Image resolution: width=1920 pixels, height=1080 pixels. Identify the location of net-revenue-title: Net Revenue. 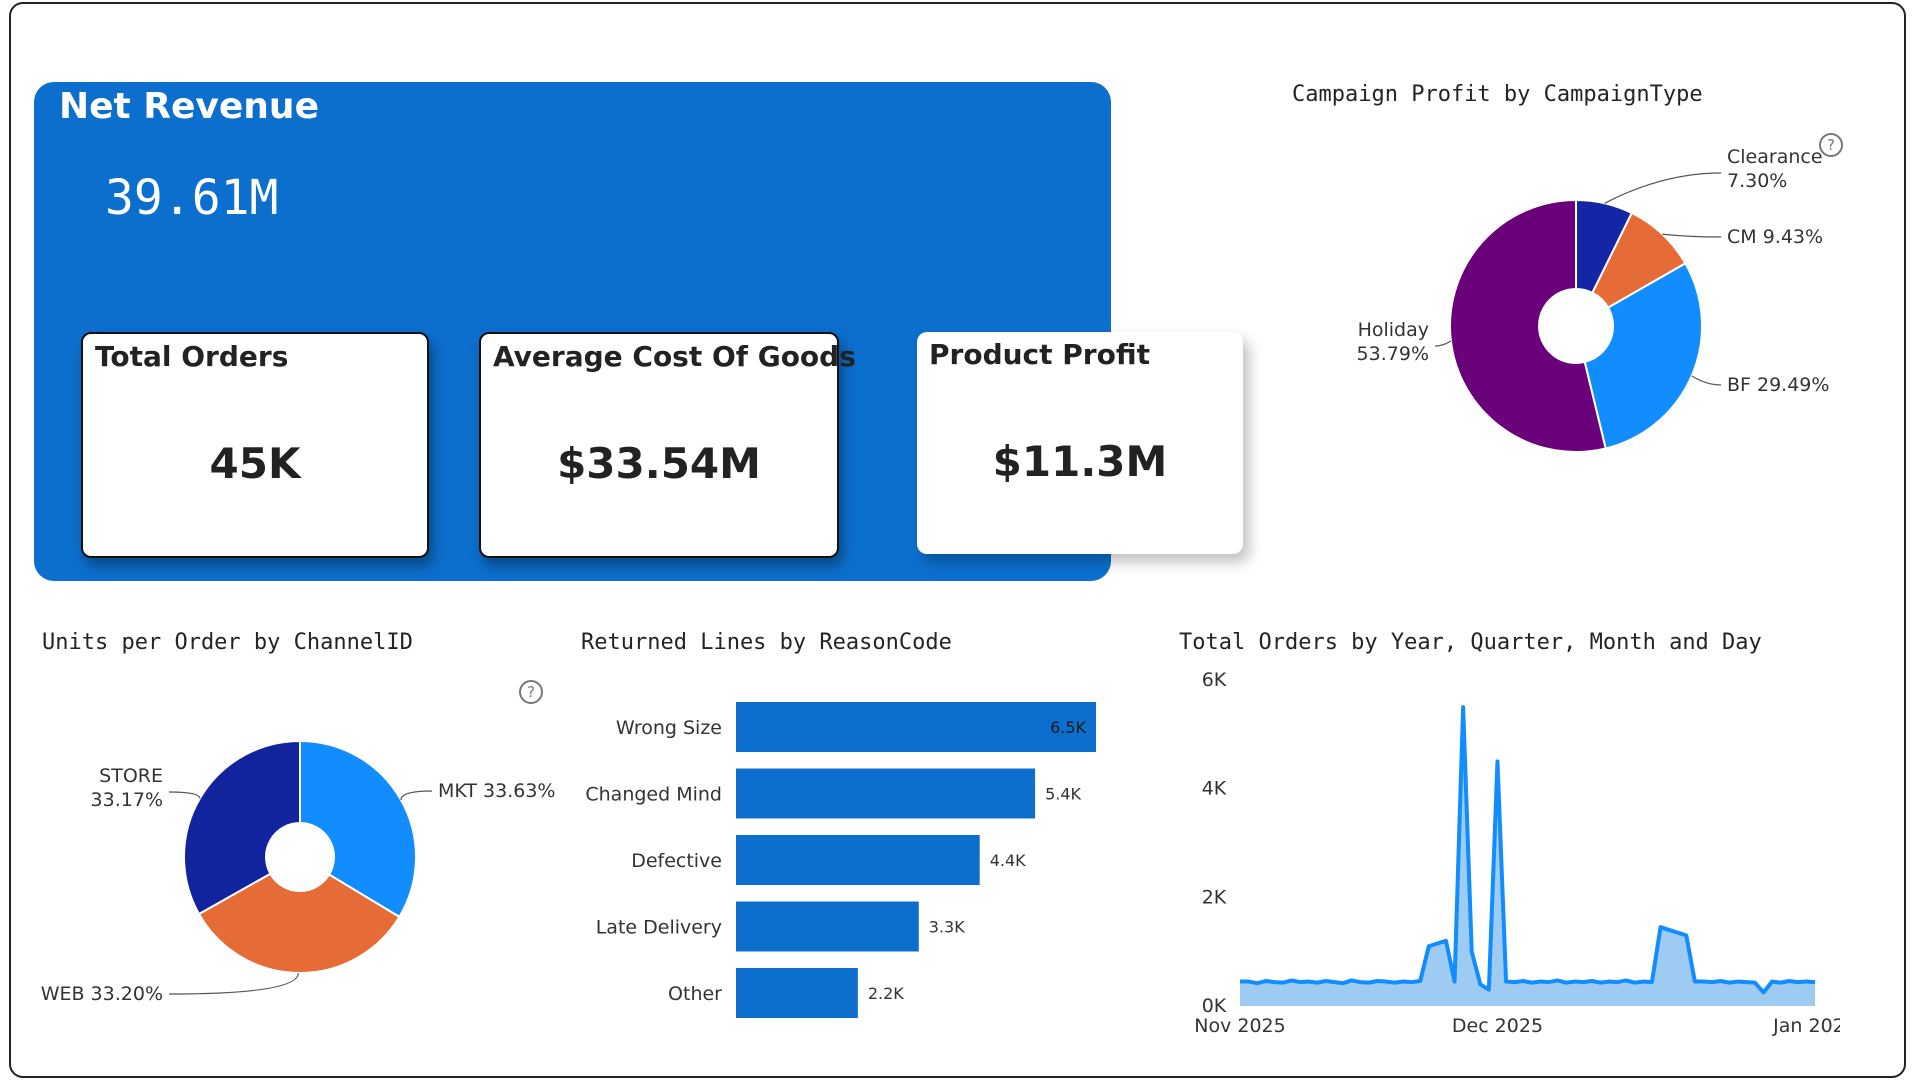
(189, 106).